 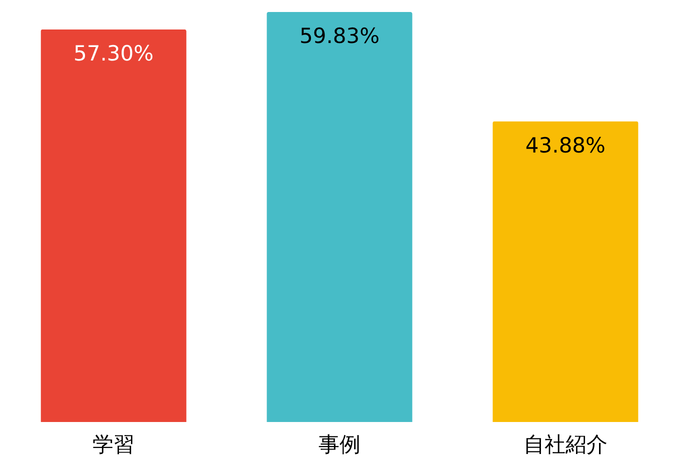 I want to click on x-tick-label: 学習, so click(x=113, y=444).